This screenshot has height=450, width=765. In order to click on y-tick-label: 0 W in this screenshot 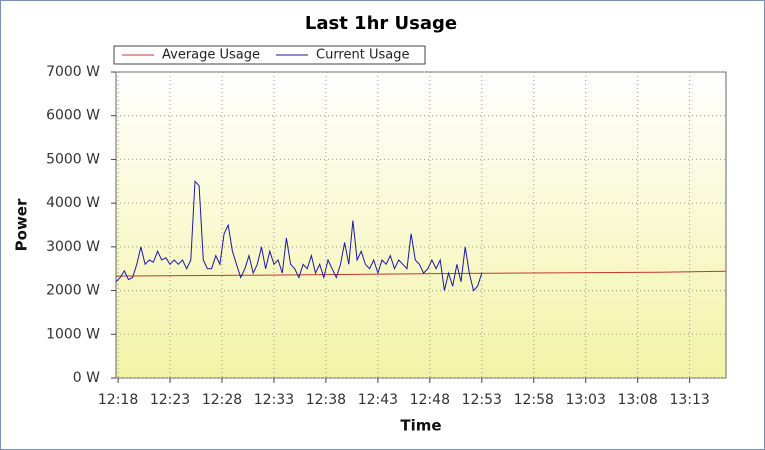, I will do `click(86, 378)`.